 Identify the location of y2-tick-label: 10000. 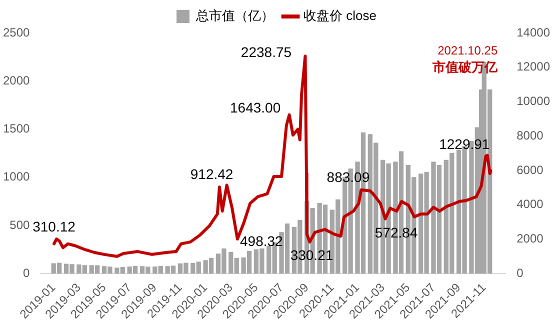
(533, 101).